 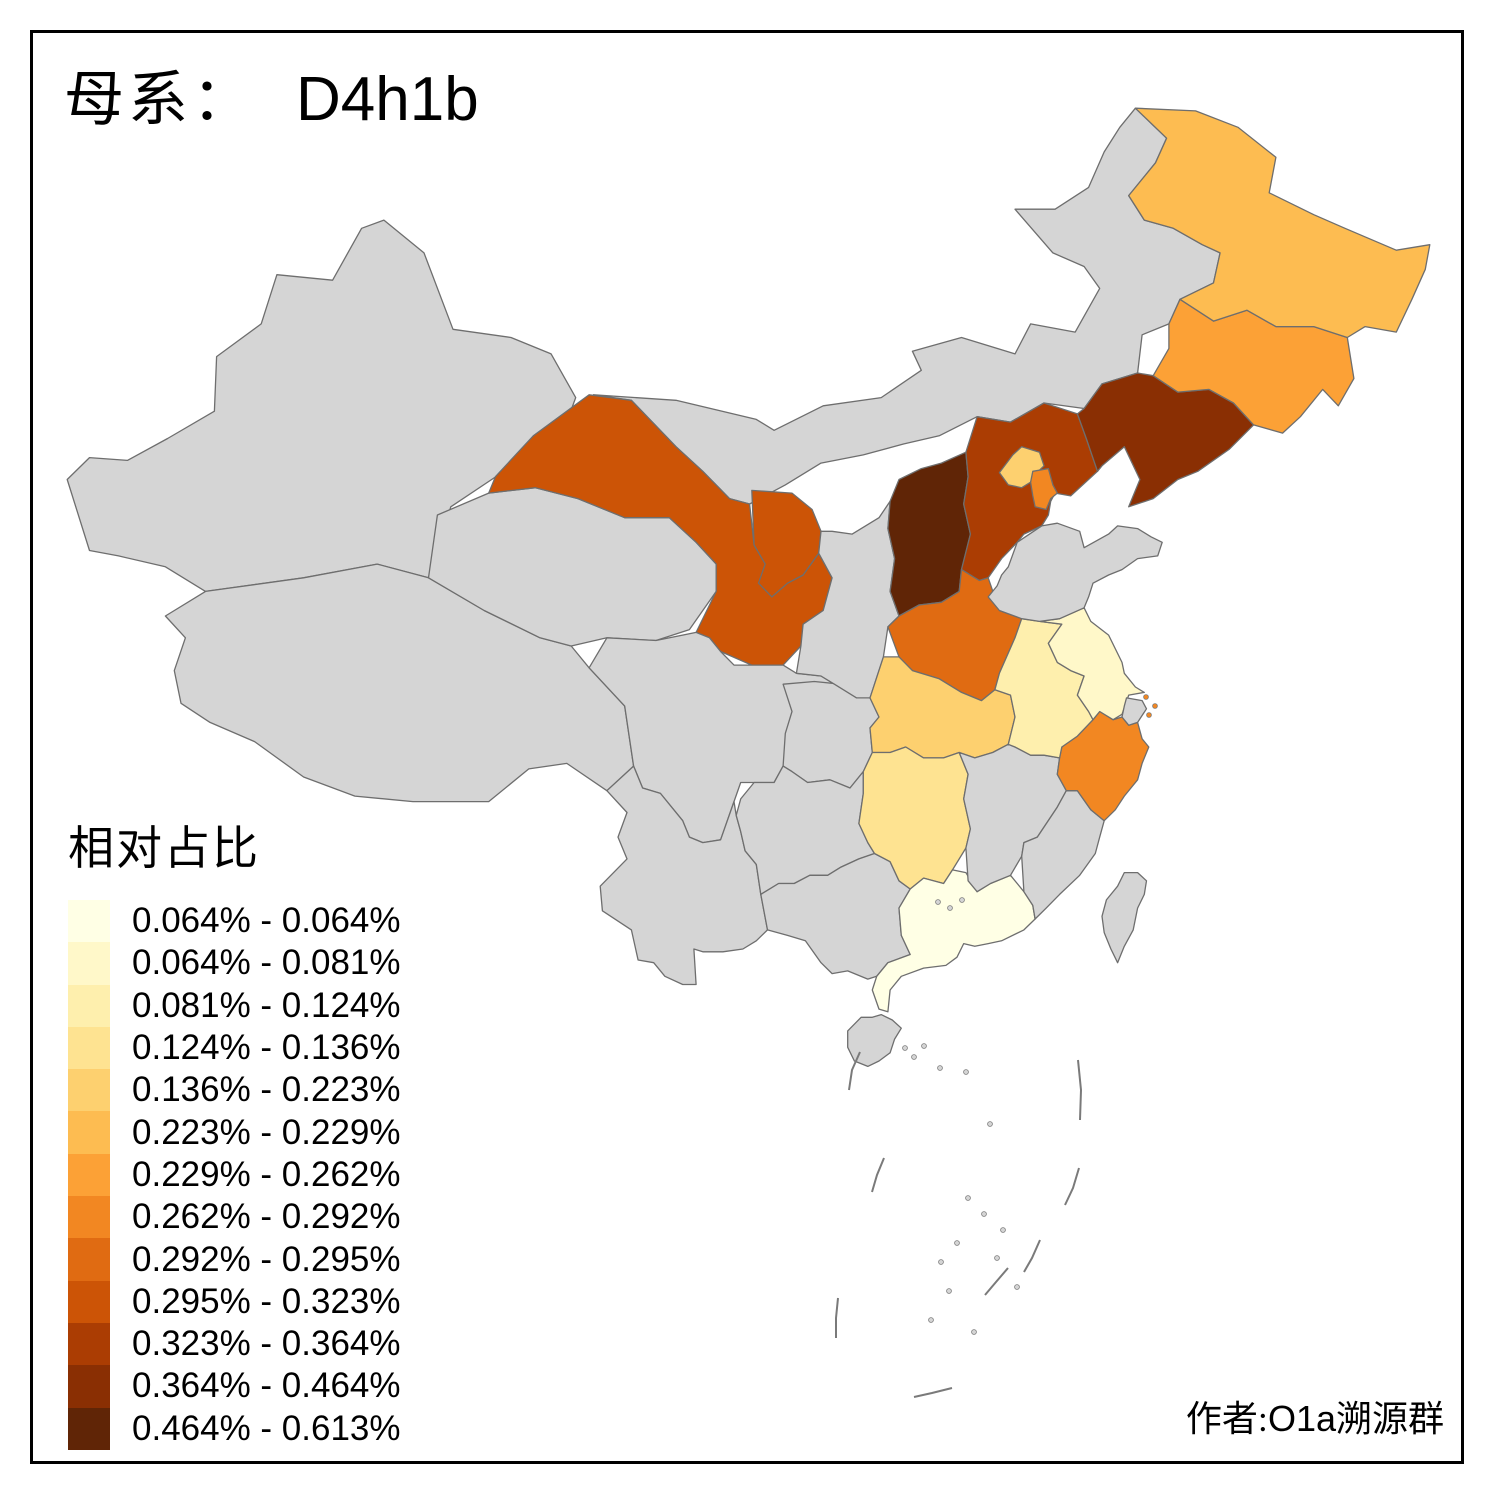 I want to click on legend-item: 0.229% - 0.262%, so click(x=234, y=1175).